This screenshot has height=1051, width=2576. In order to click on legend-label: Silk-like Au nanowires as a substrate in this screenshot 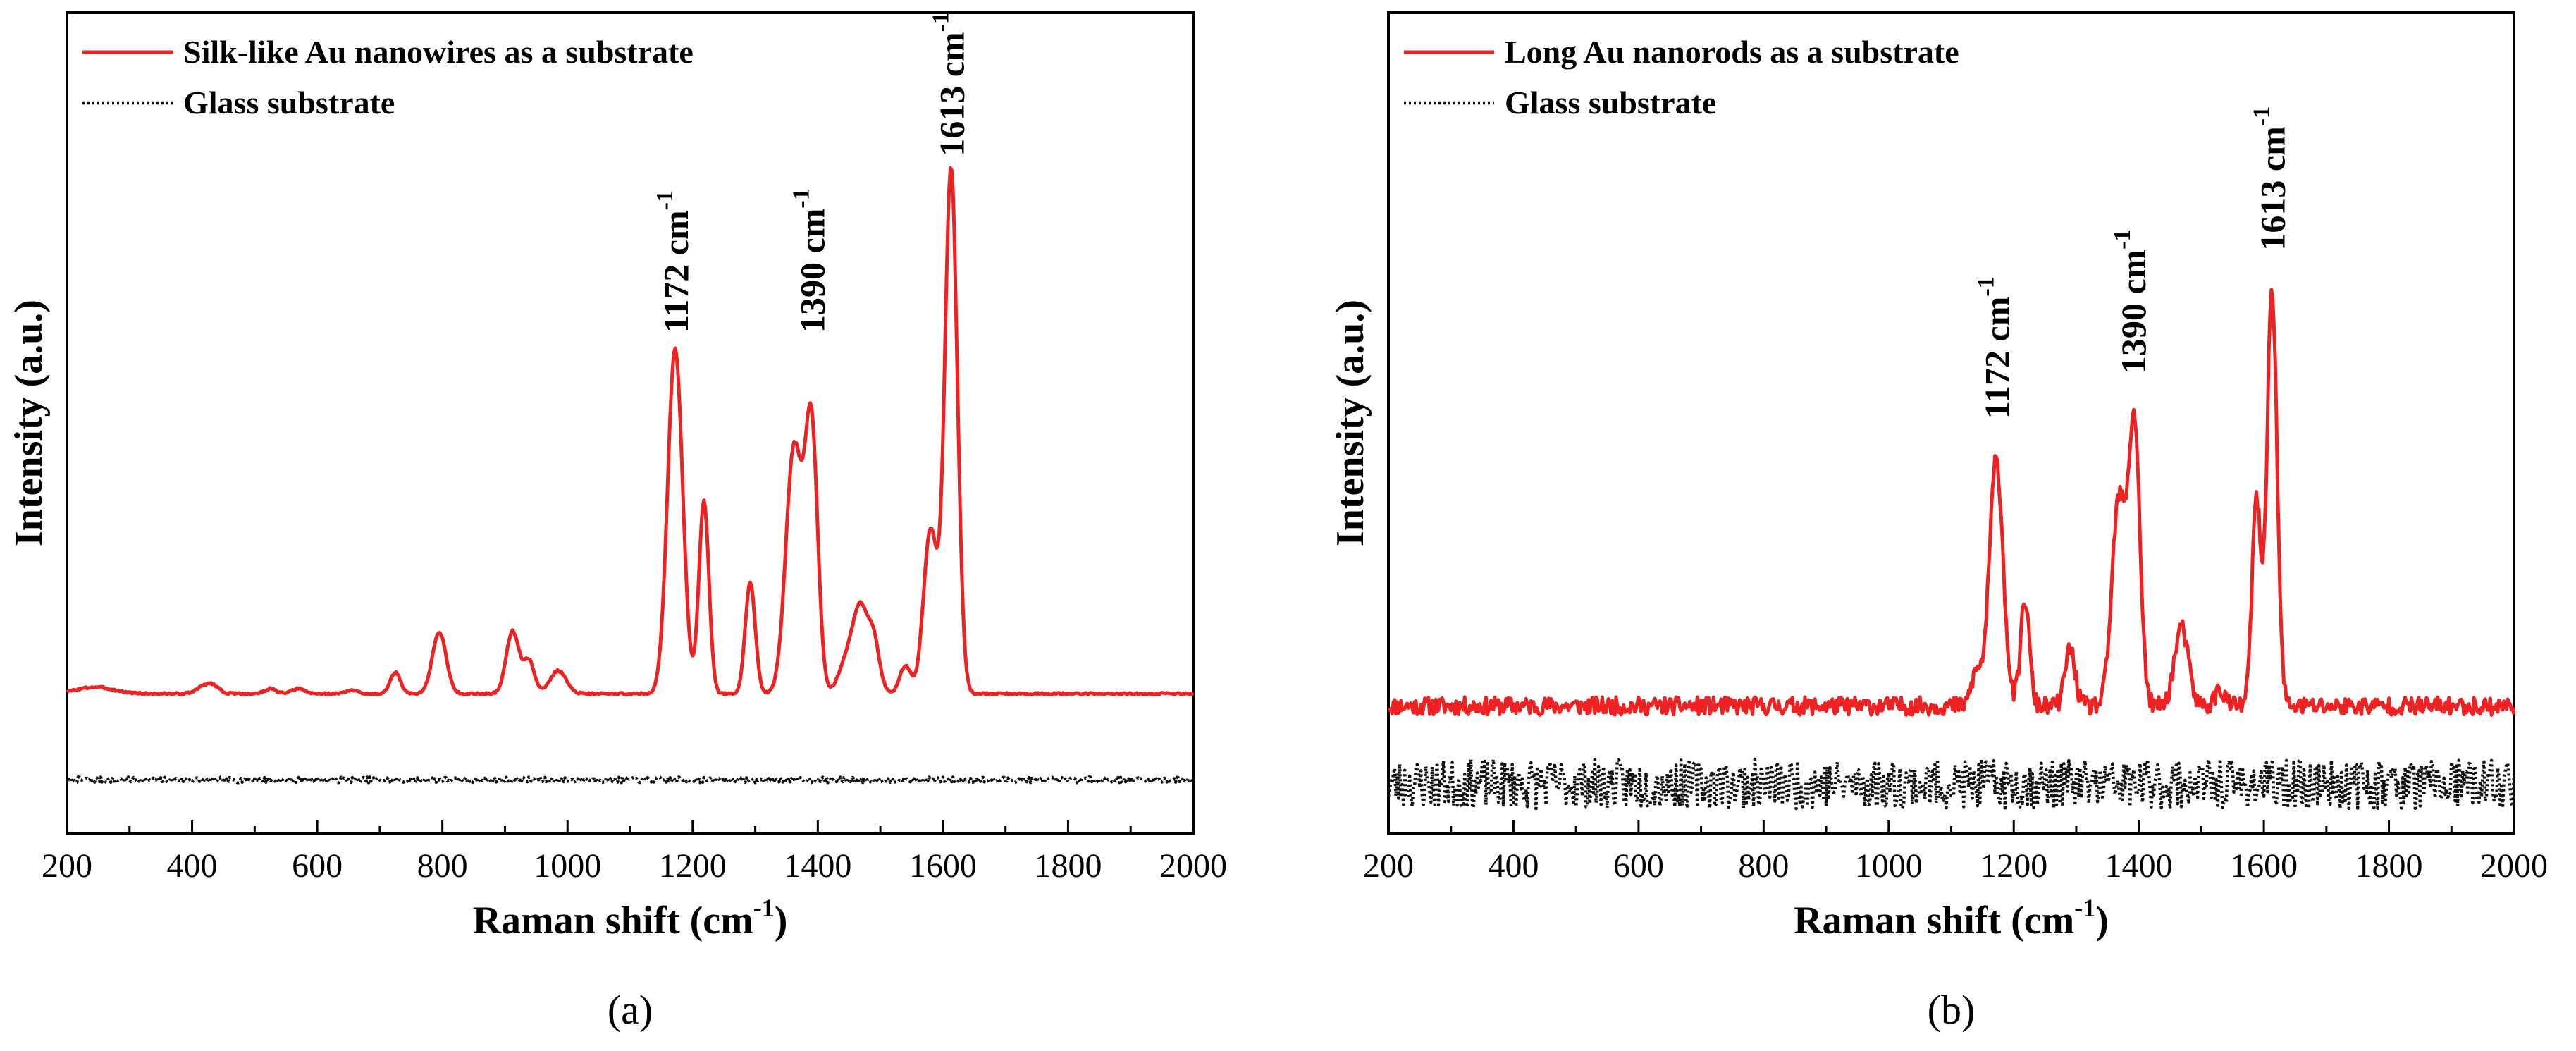, I will do `click(438, 52)`.